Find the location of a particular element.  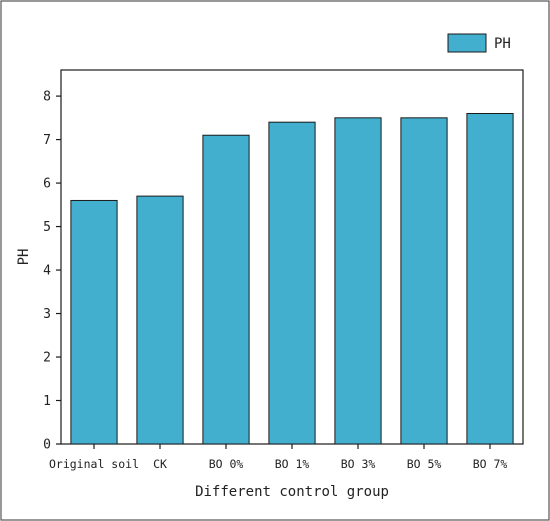

x-axis-ticks: Original soil CK BO 0% BO 1% BO 3% BO 5% BO 7% is located at coordinates (278, 457).